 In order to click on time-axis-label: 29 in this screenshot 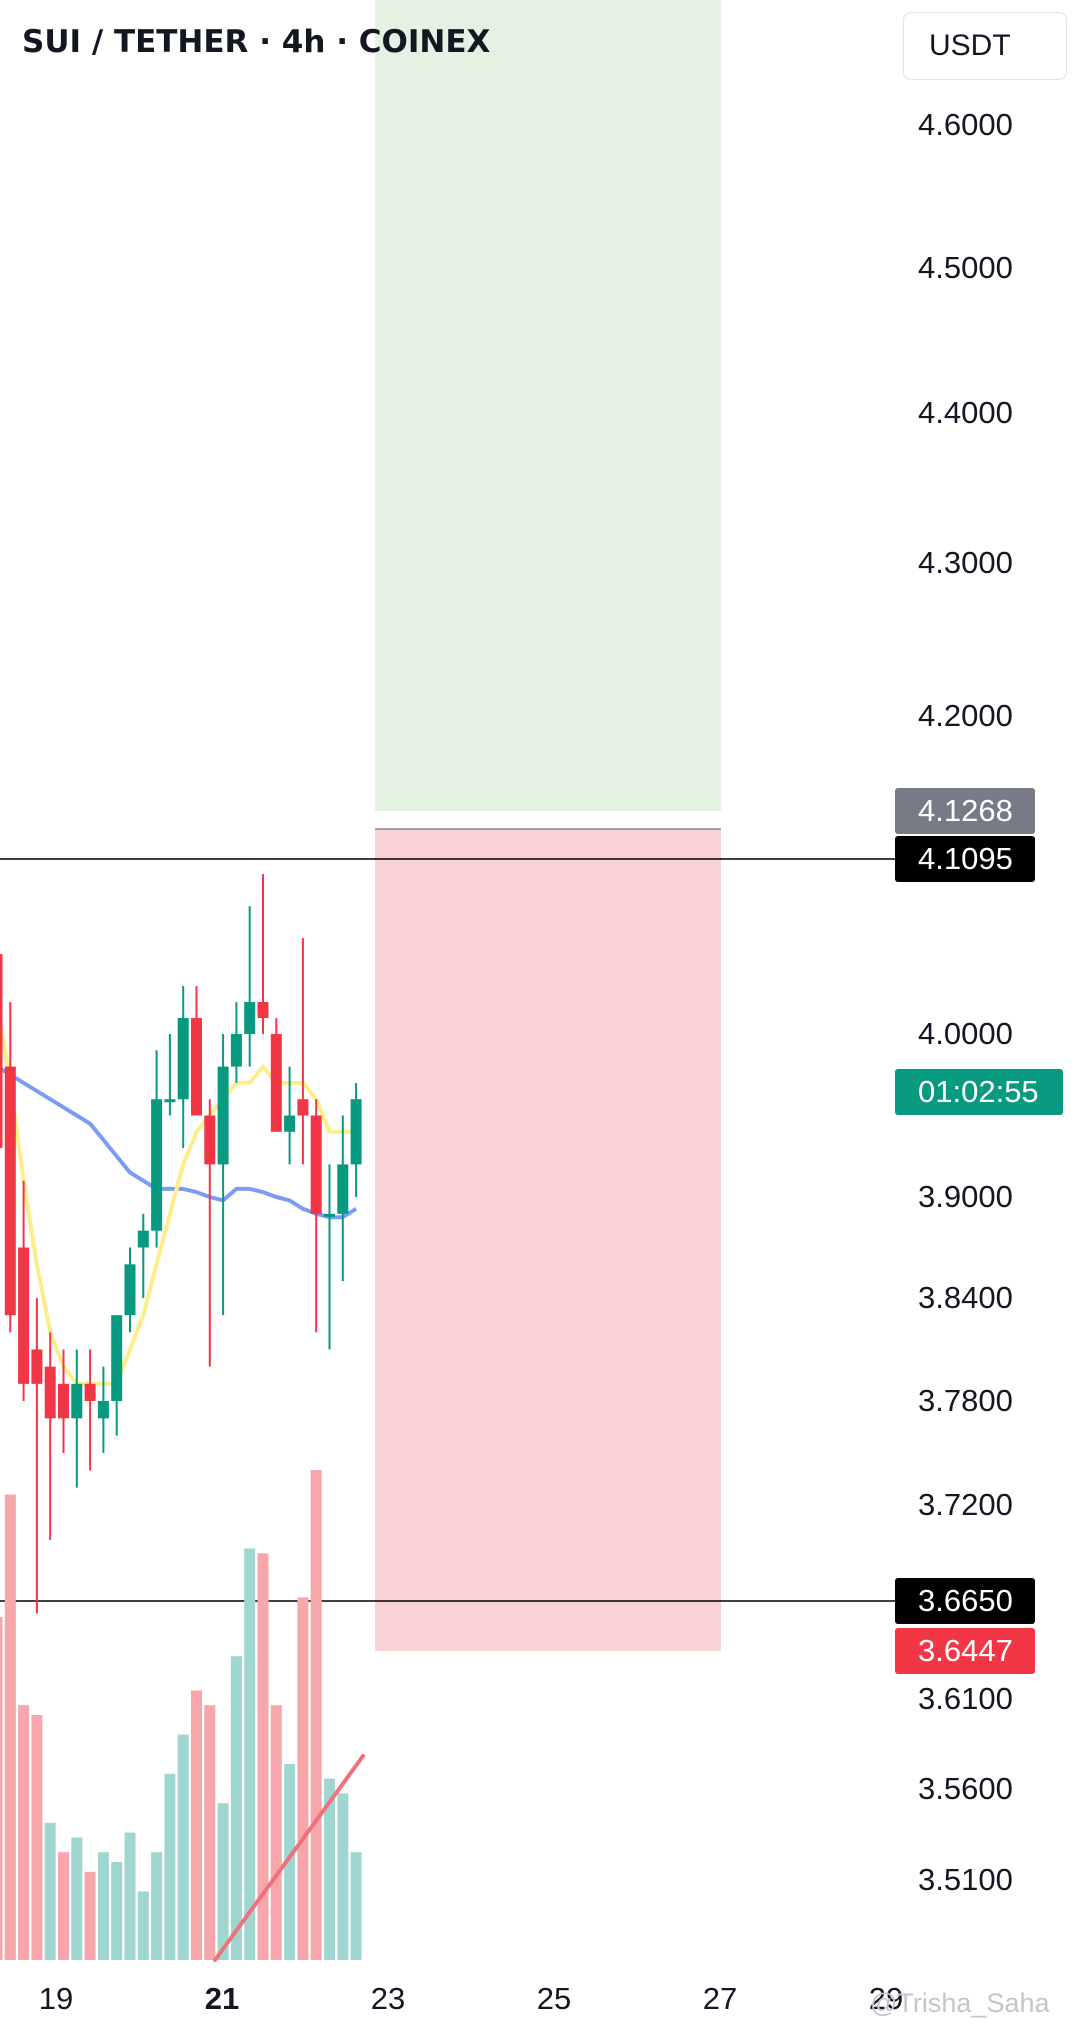, I will do `click(886, 1998)`.